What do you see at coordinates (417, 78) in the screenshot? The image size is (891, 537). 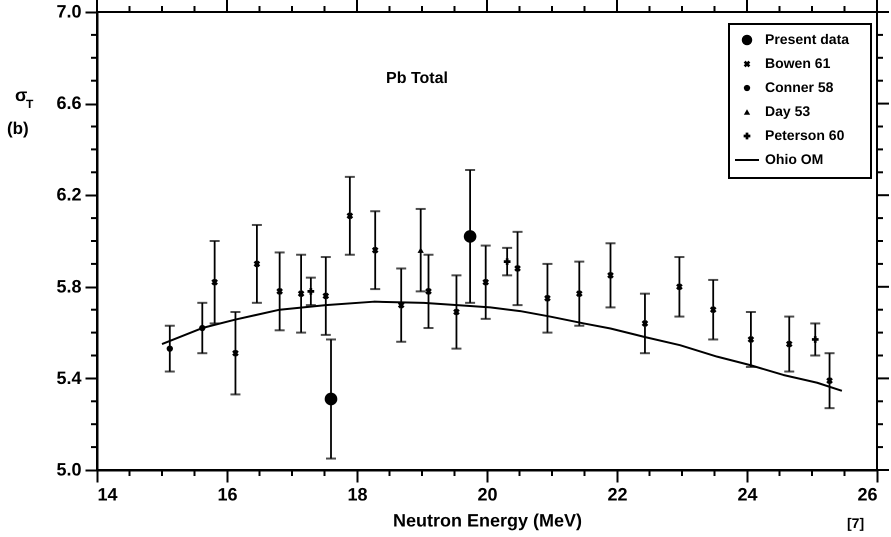 I see `text: Pb Total` at bounding box center [417, 78].